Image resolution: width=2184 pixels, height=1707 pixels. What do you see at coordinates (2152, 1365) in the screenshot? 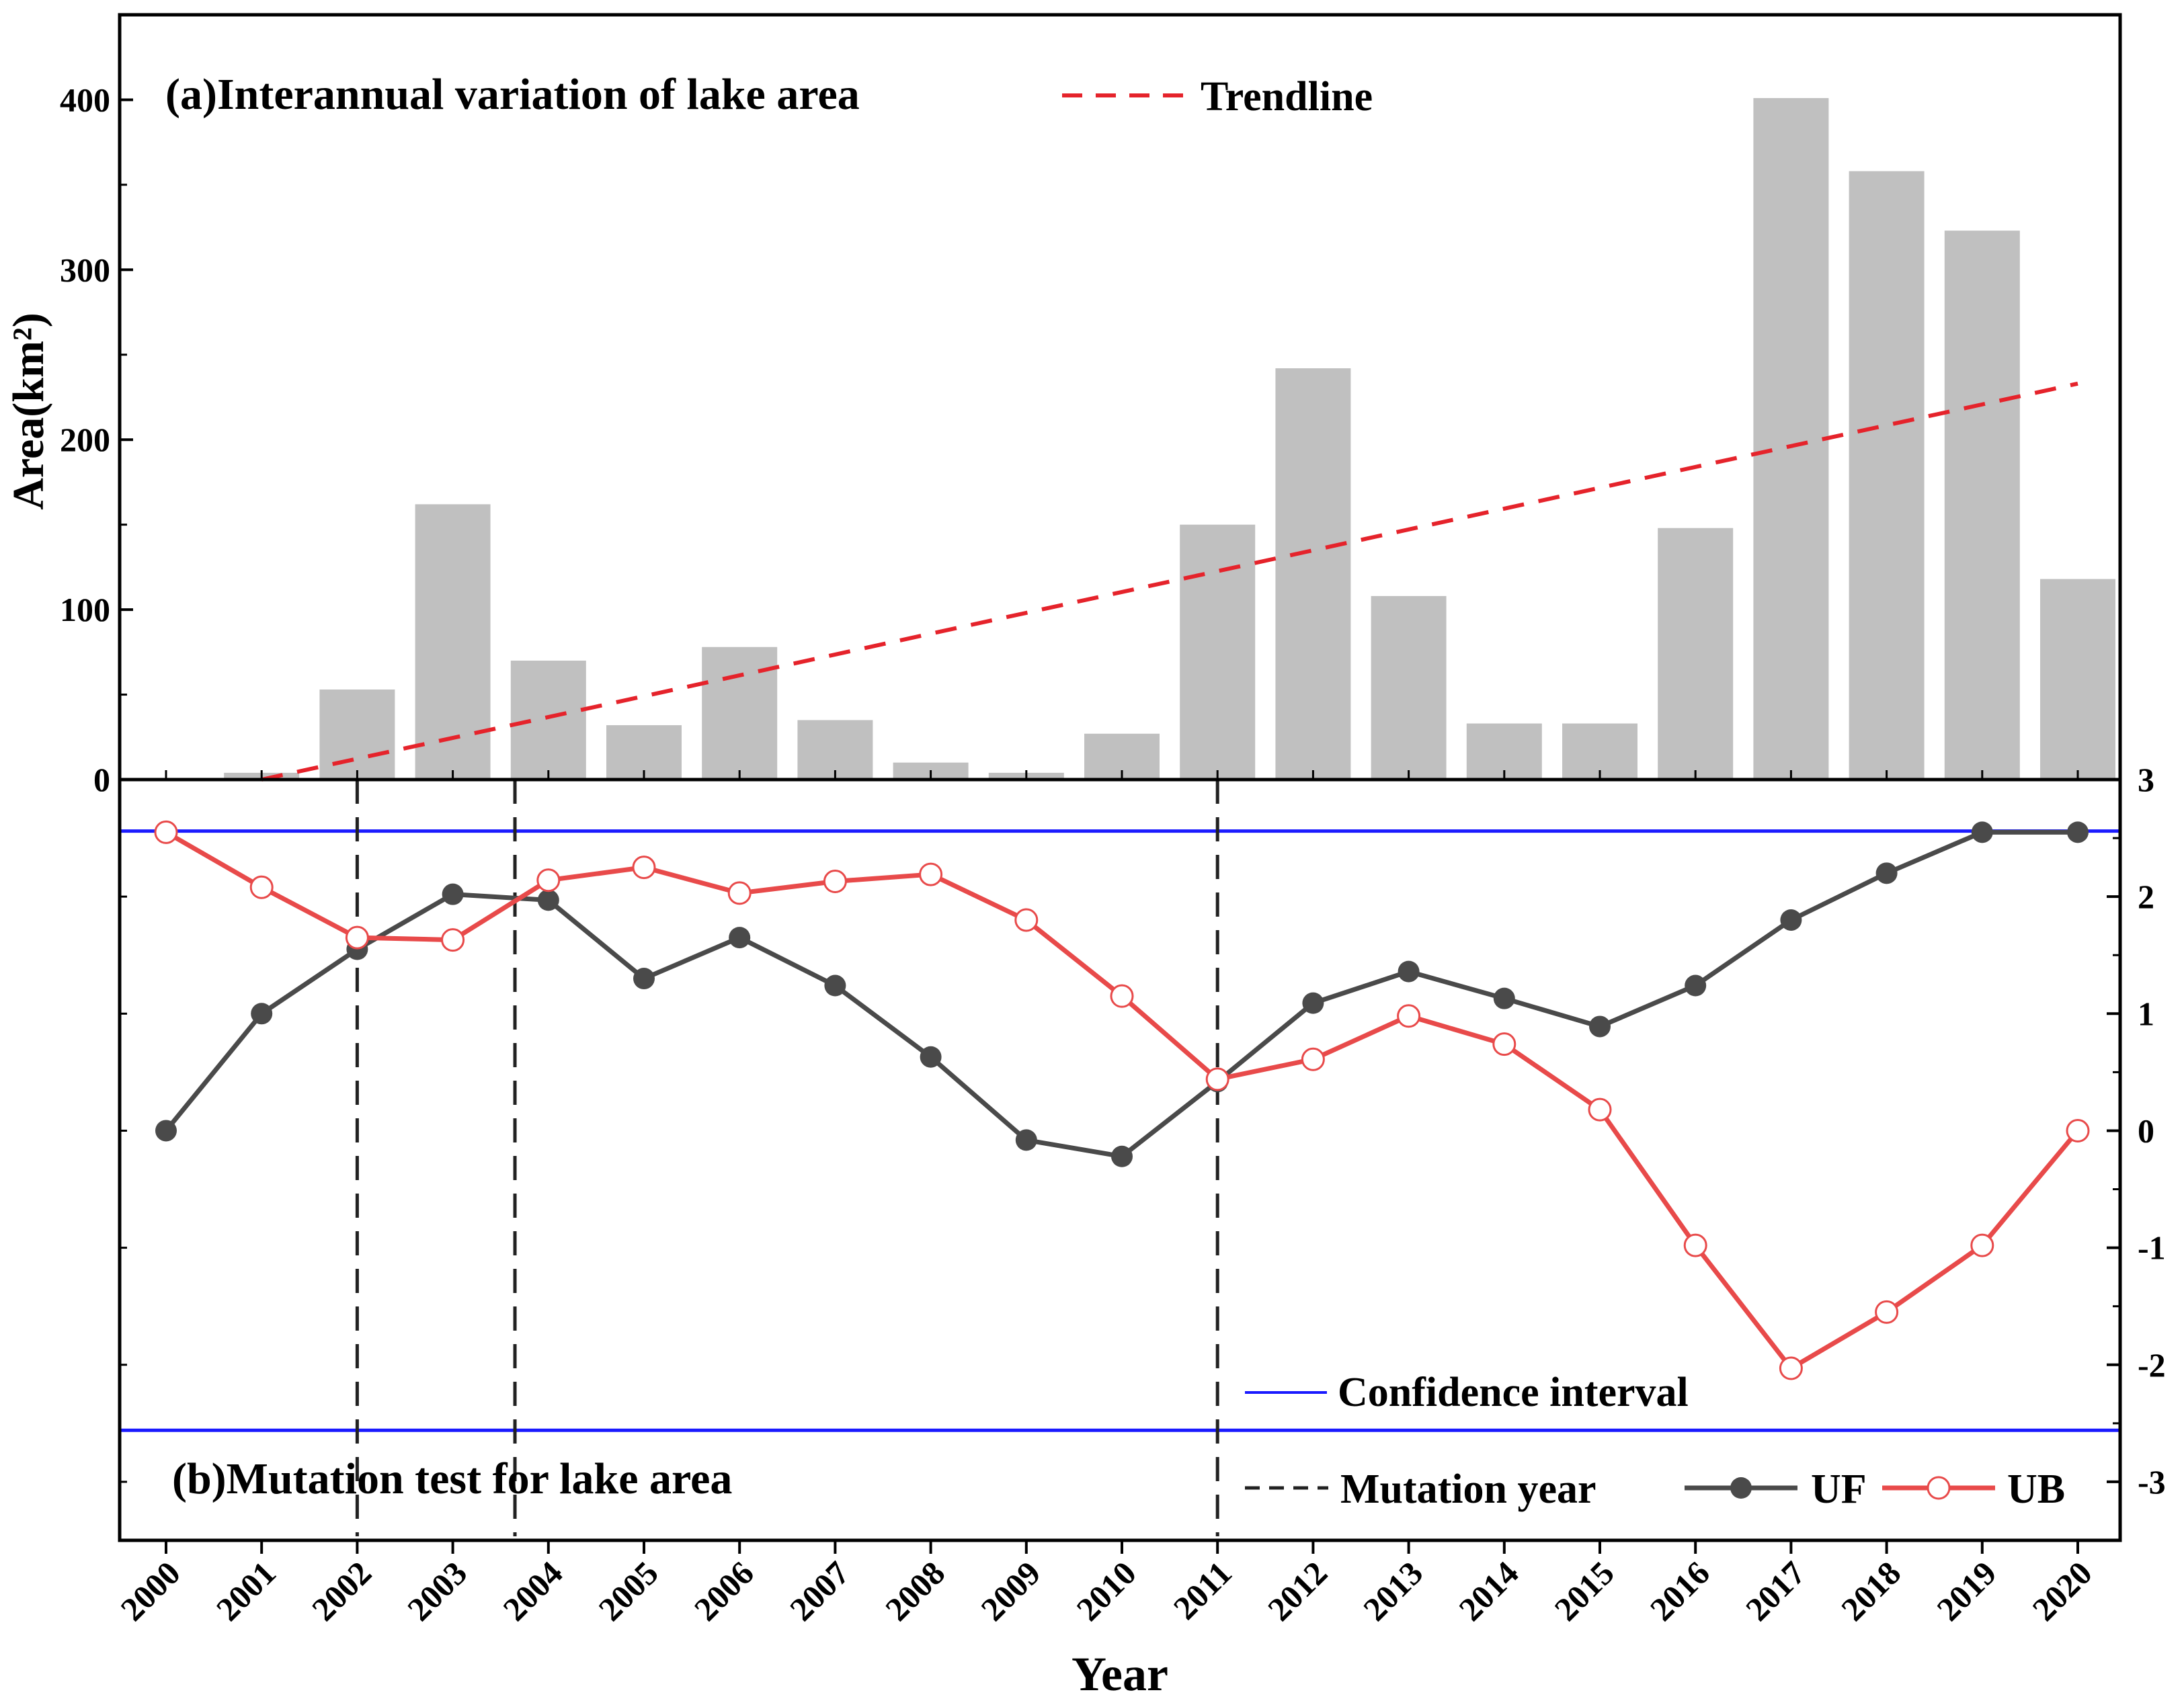
I see `y-tick-label-b--2: -2` at bounding box center [2152, 1365].